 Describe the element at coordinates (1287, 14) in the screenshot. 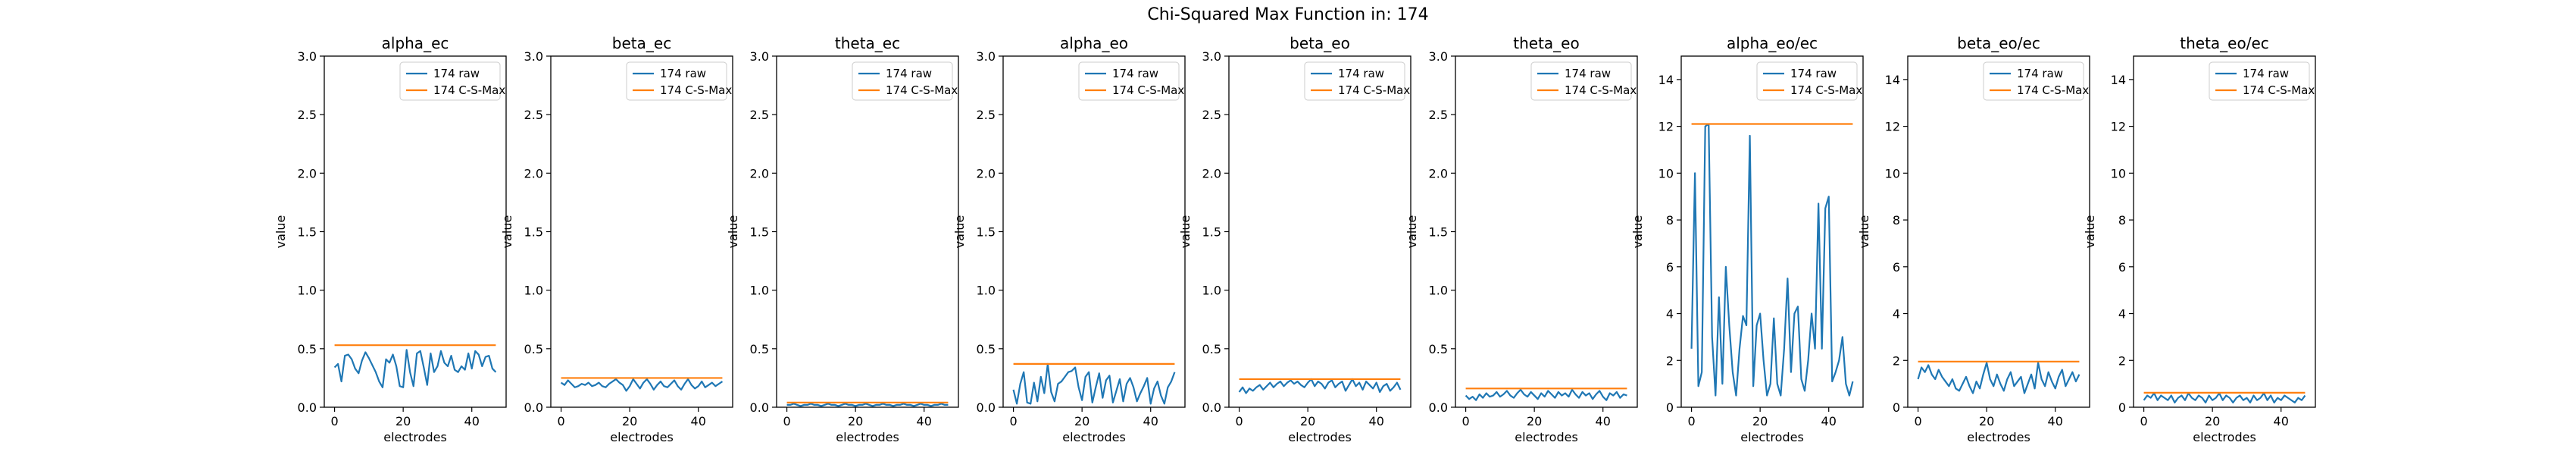

I see `figure-title: Chi-Squared Max Function in: 174` at that location.